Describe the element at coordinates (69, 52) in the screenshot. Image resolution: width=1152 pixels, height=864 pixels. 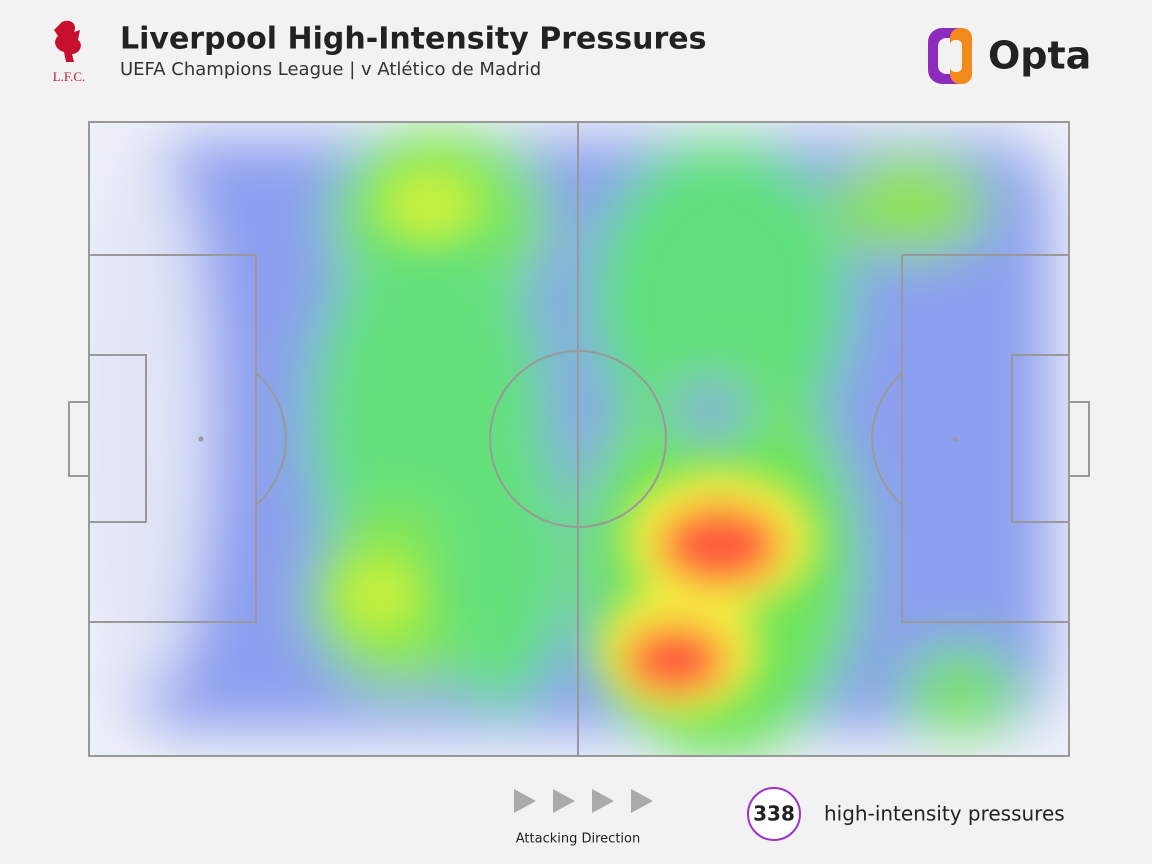
I see `club-crest: L.F.C.` at that location.